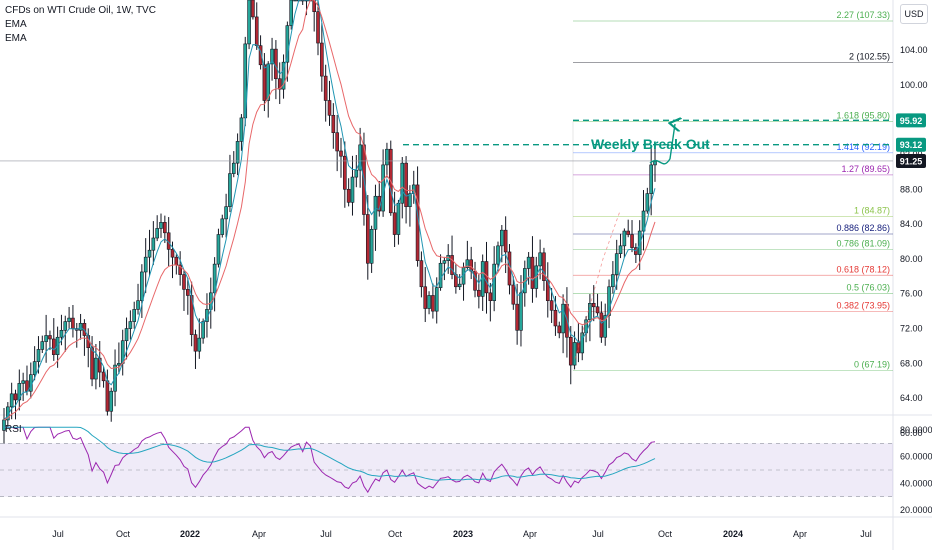  I want to click on rsi-tick-label: 20.0000, so click(916, 510).